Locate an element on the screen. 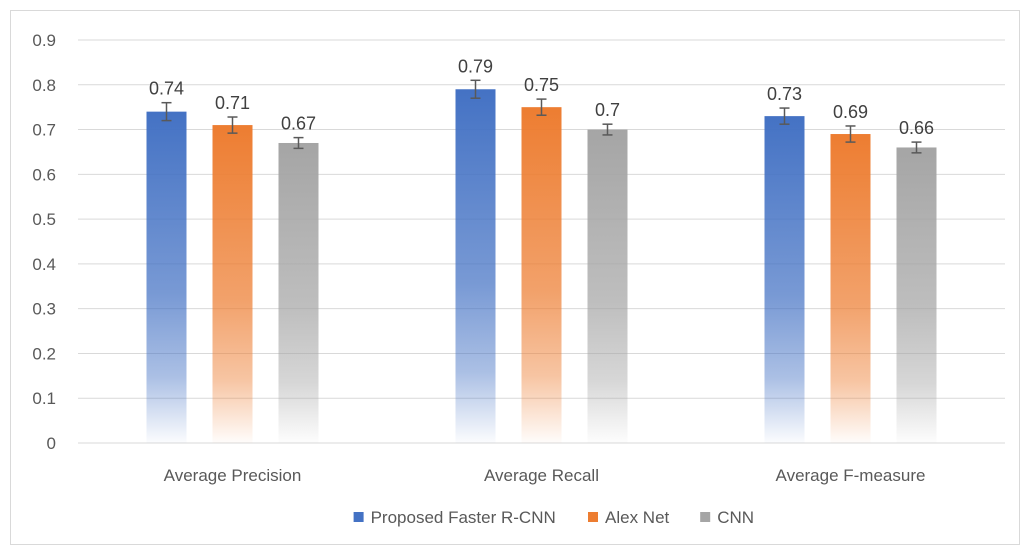 The height and width of the screenshot is (554, 1033). legend-item: CNN is located at coordinates (727, 517).